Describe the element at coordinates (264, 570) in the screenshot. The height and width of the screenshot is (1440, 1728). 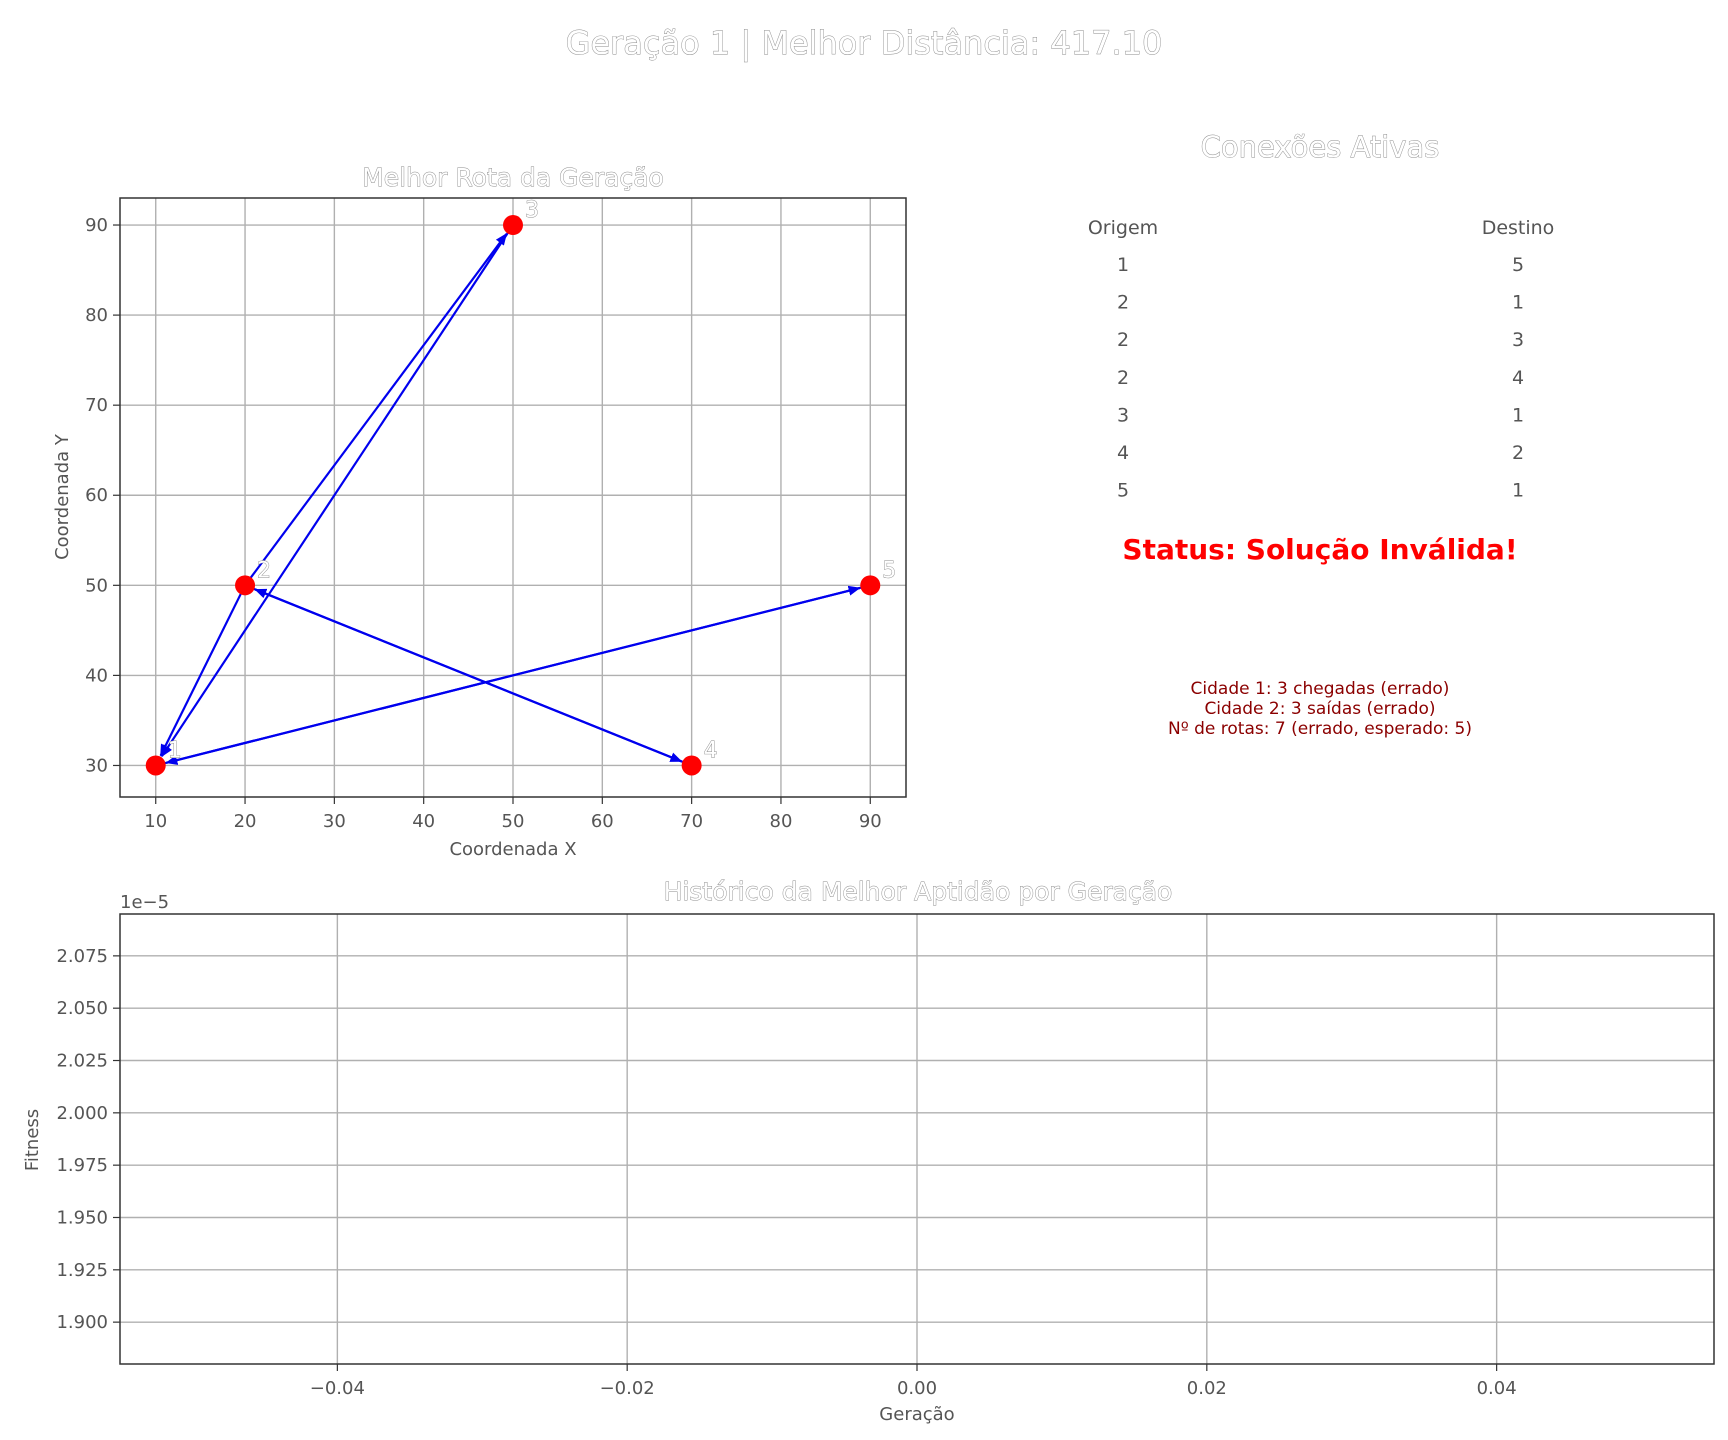
I see `city-label-2: 2` at that location.